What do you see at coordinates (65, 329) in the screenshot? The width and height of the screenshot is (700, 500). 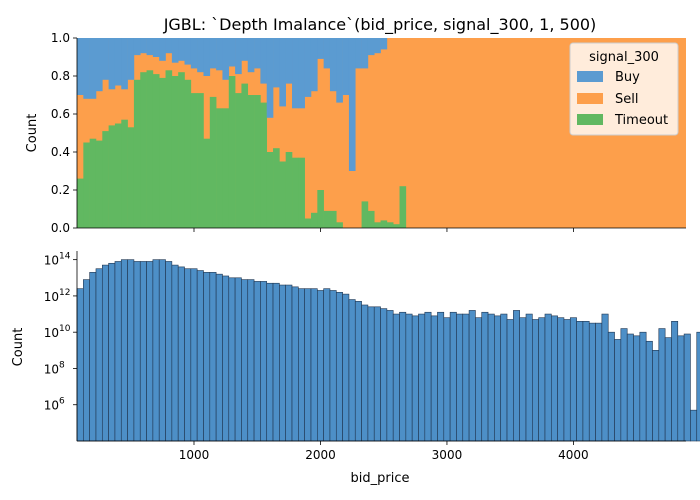 I see `bottom-y-tick-exponent: 10` at bounding box center [65, 329].